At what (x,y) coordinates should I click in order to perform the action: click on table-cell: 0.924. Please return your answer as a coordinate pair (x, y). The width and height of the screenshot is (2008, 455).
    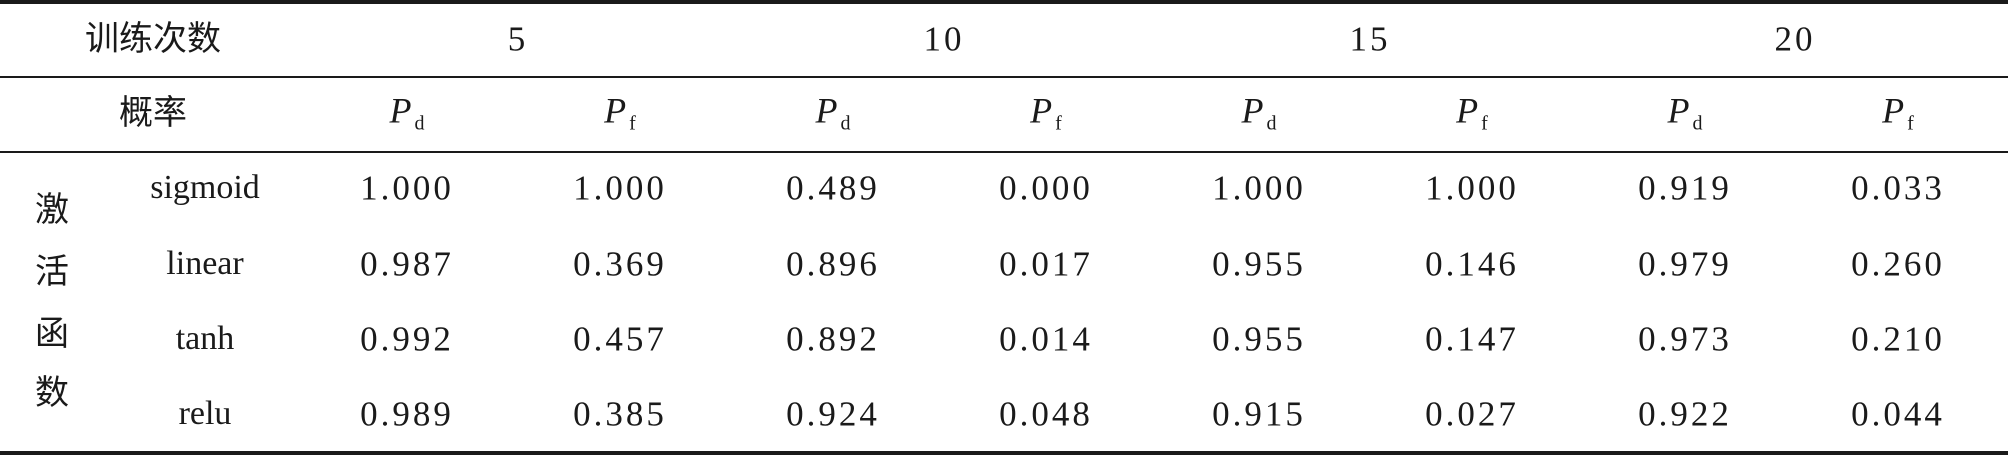
    Looking at the image, I should click on (833, 414).